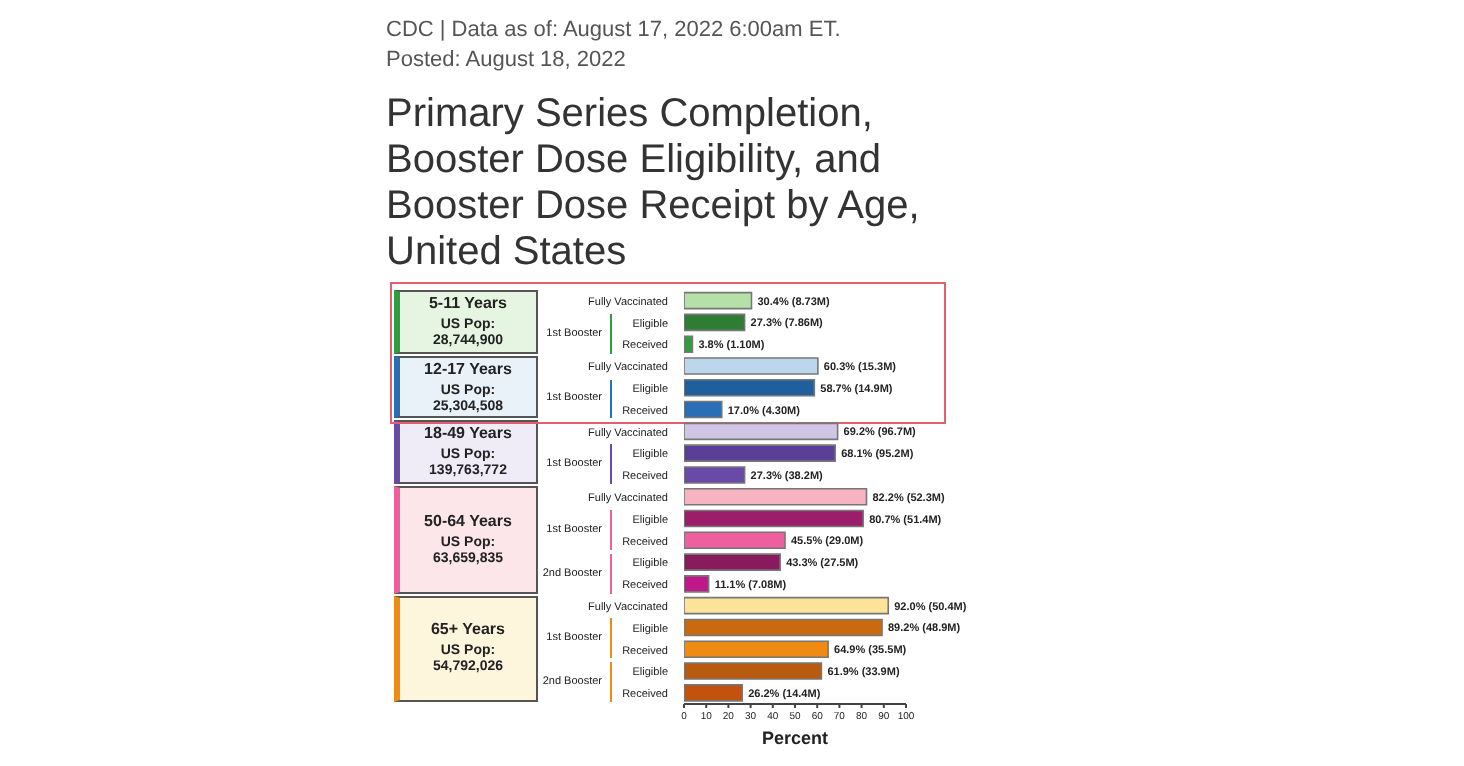  I want to click on text: Posted: August 18, 2022, so click(507, 61).